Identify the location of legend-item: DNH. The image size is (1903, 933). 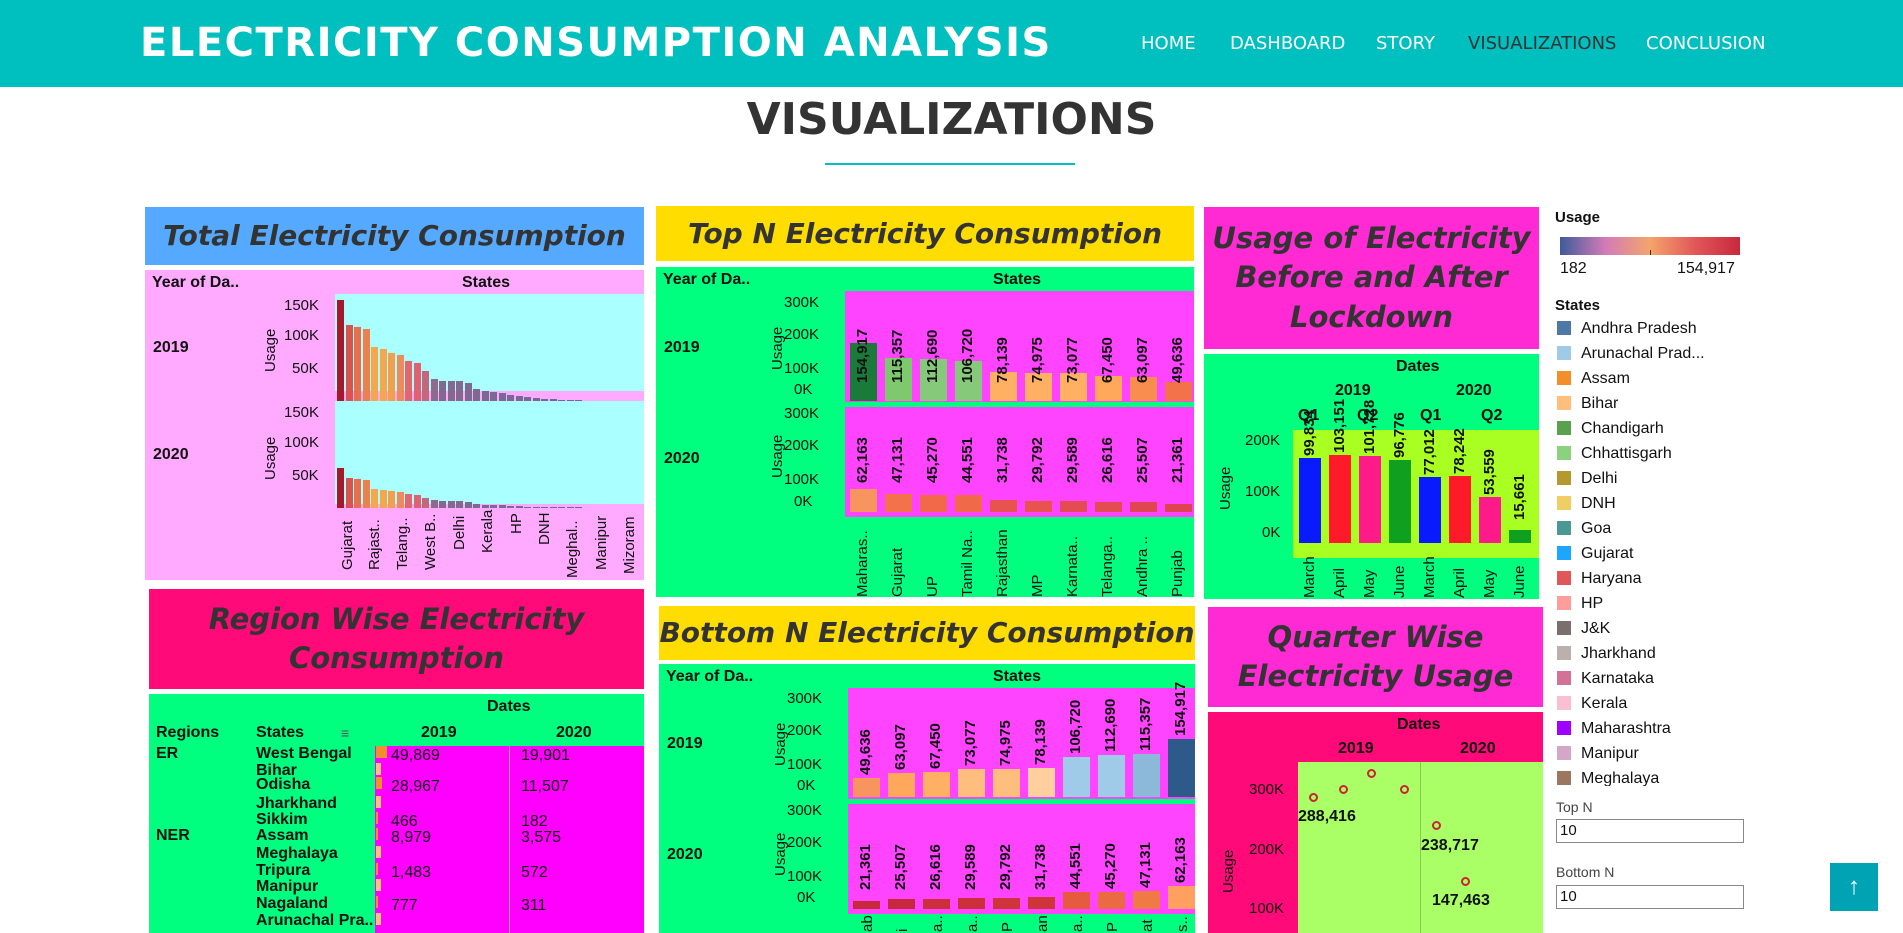
(1586, 504).